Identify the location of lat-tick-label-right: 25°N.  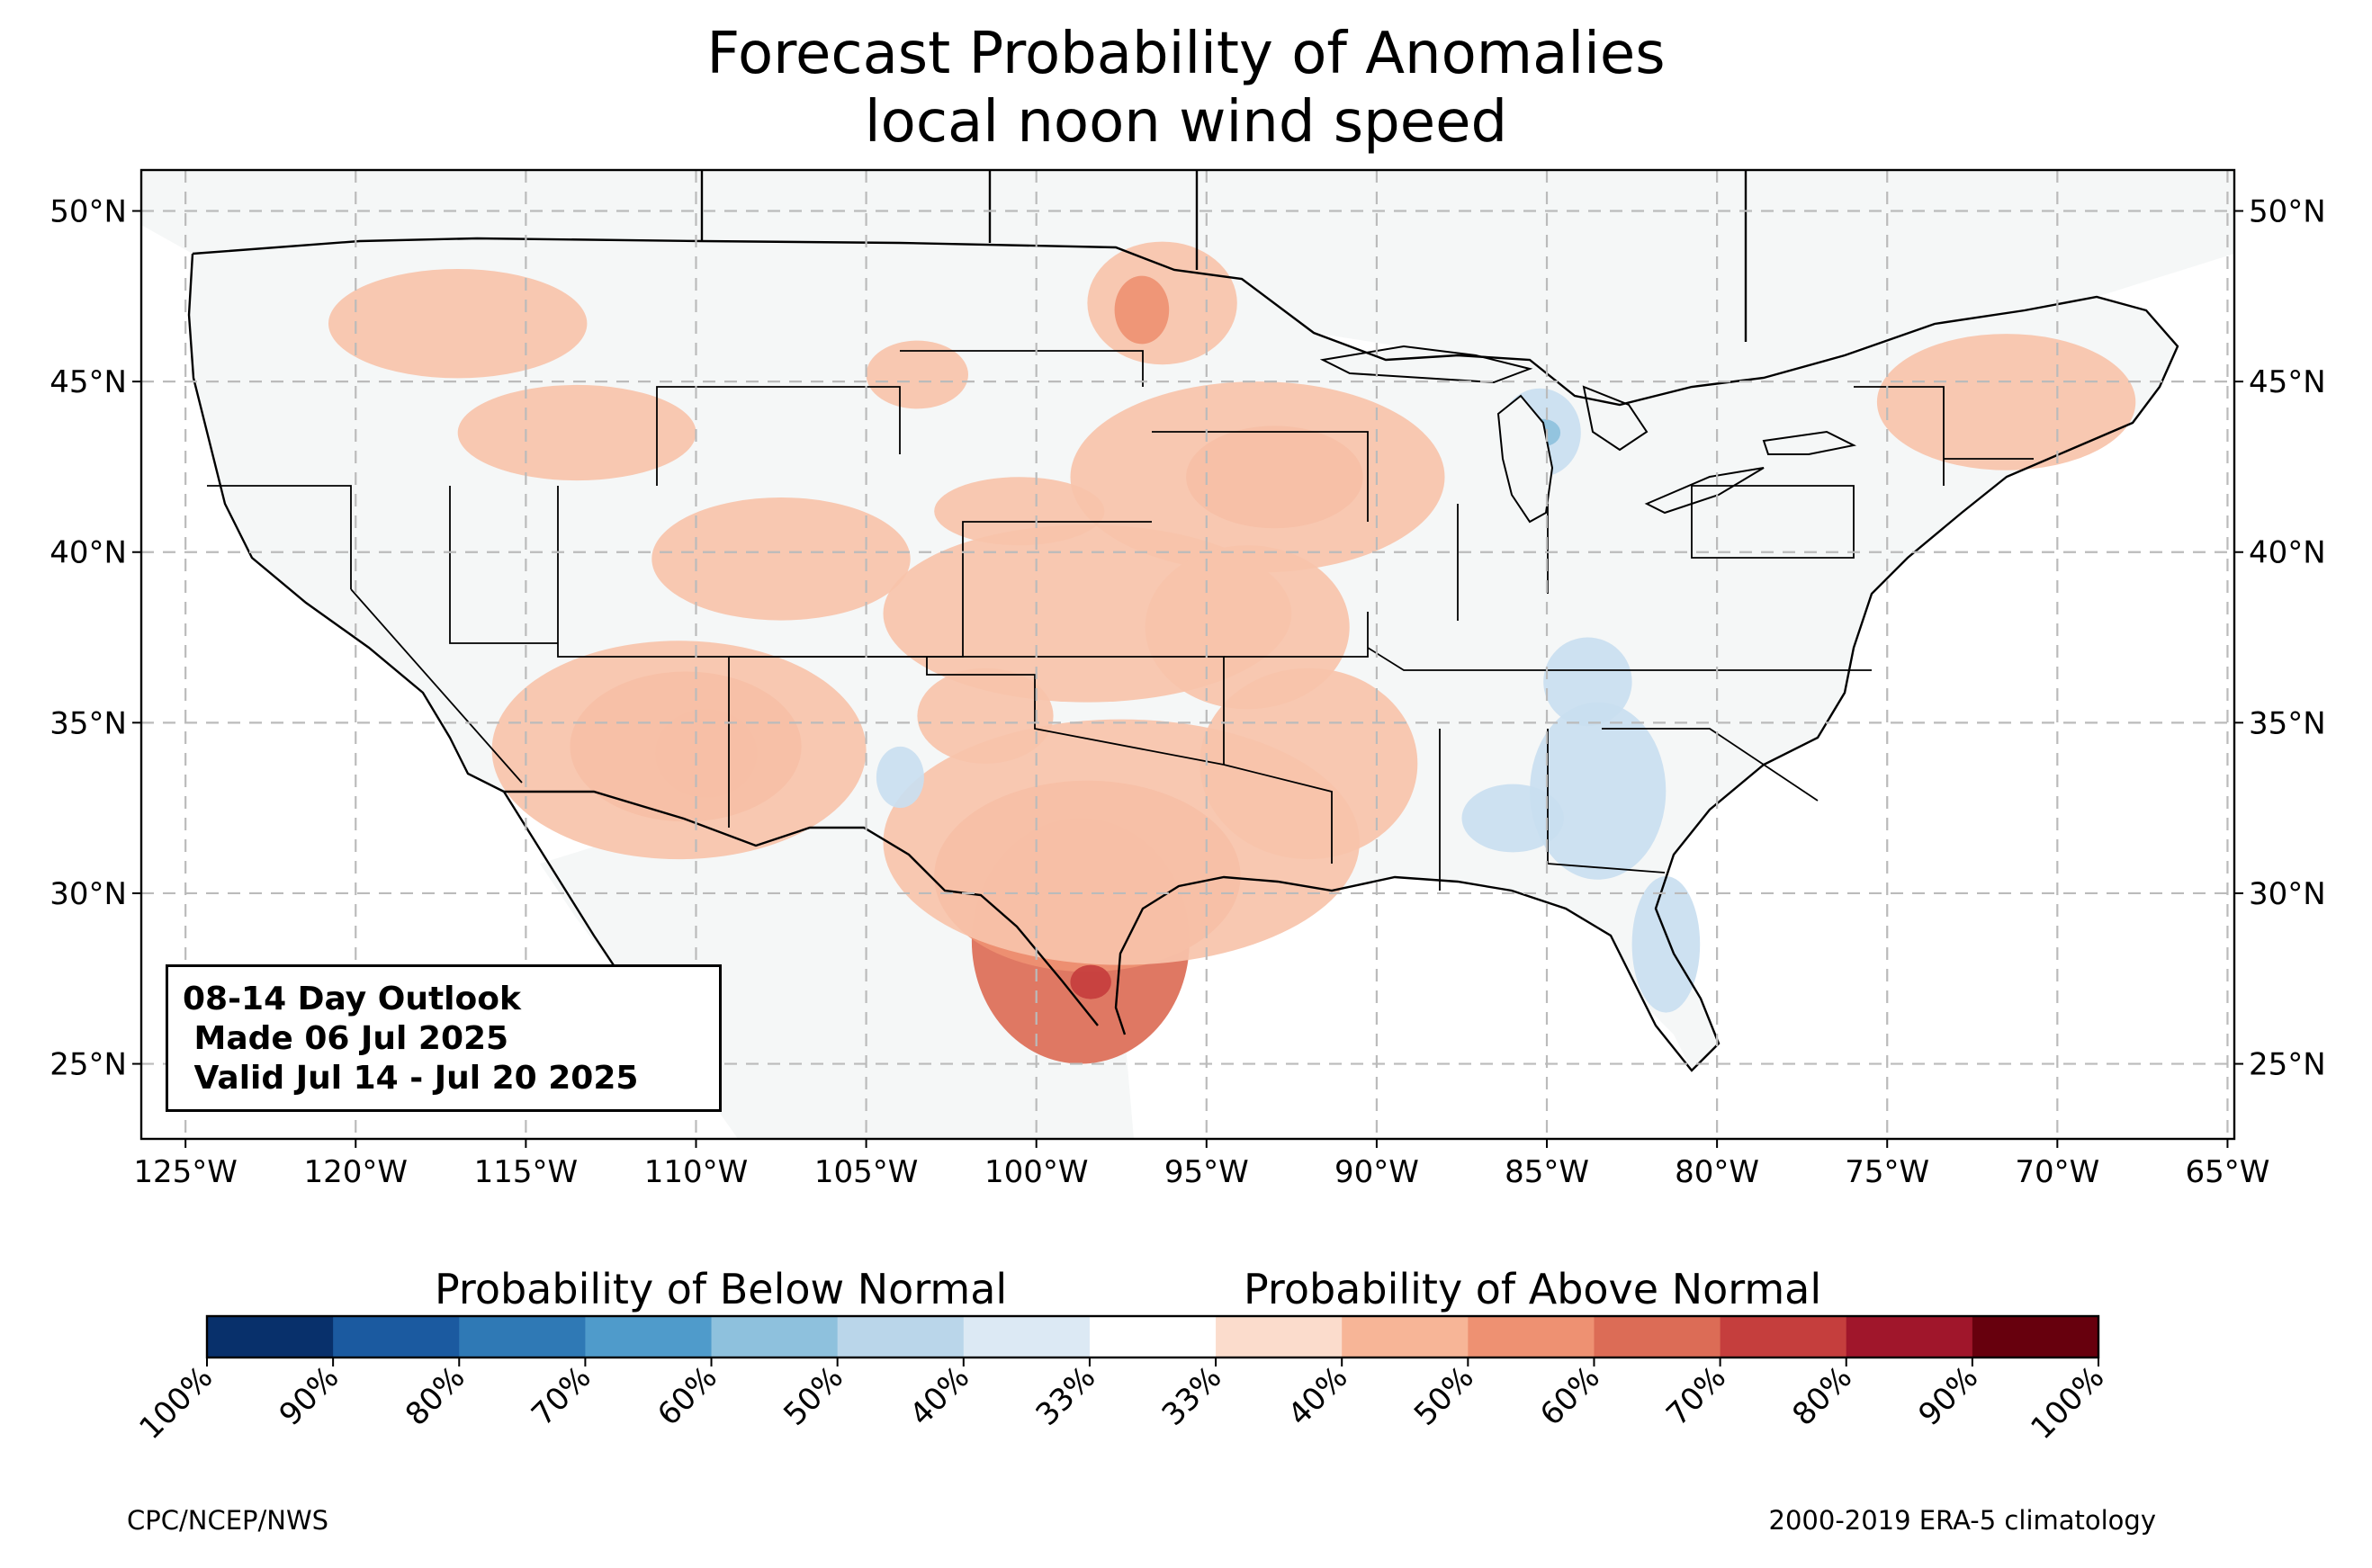
(2287, 1065).